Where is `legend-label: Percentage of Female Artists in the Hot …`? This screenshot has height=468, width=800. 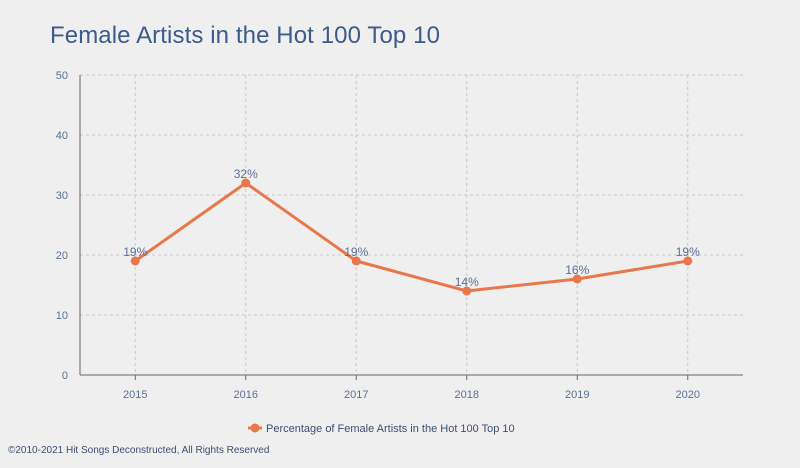
legend-label: Percentage of Female Artists in the Hot … is located at coordinates (390, 429).